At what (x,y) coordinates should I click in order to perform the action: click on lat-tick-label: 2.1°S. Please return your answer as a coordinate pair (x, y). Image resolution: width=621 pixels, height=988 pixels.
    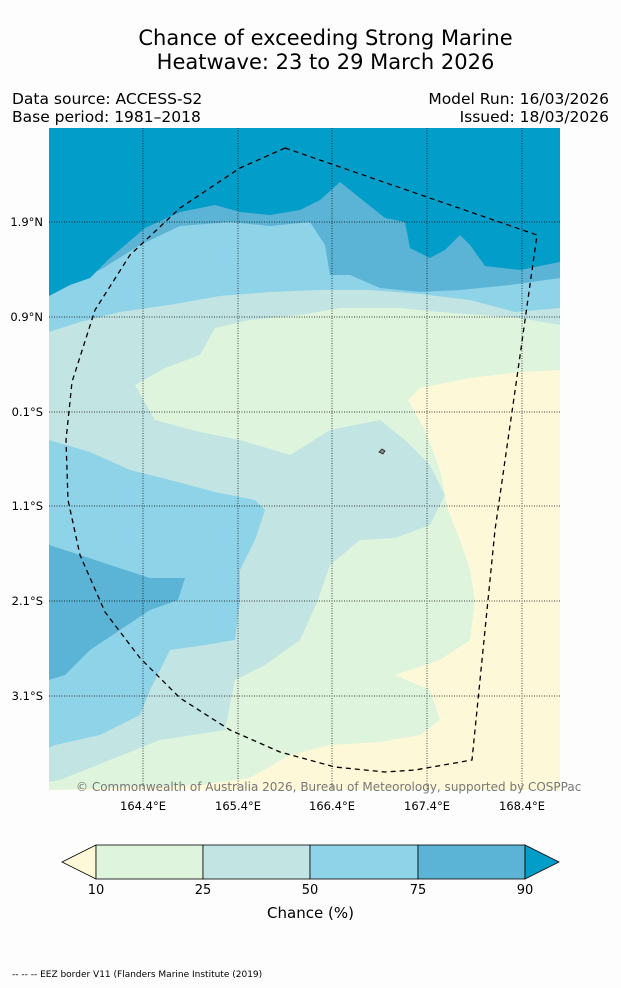
    Looking at the image, I should click on (27, 601).